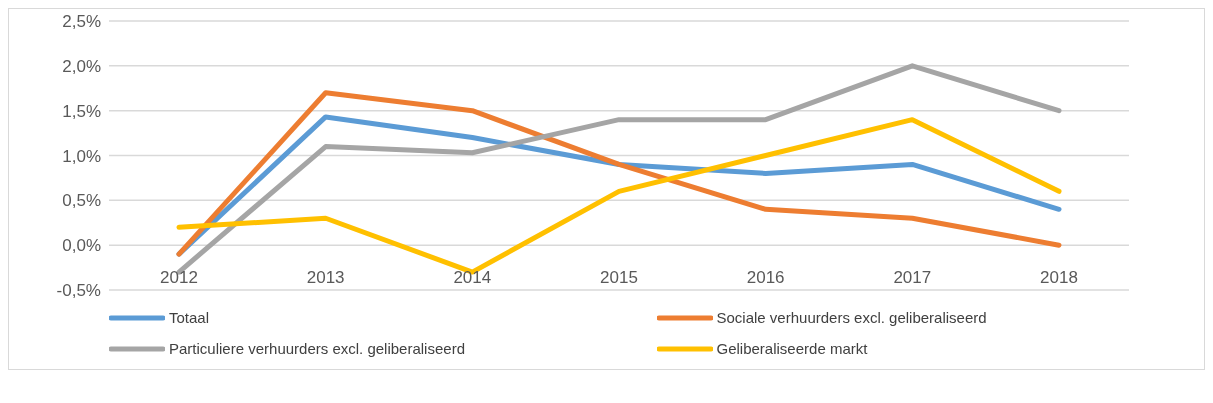 Image resolution: width=1213 pixels, height=403 pixels. Describe the element at coordinates (851, 317) in the screenshot. I see `legend-label: Sociale verhuurders excl. geliberaliseerd` at that location.